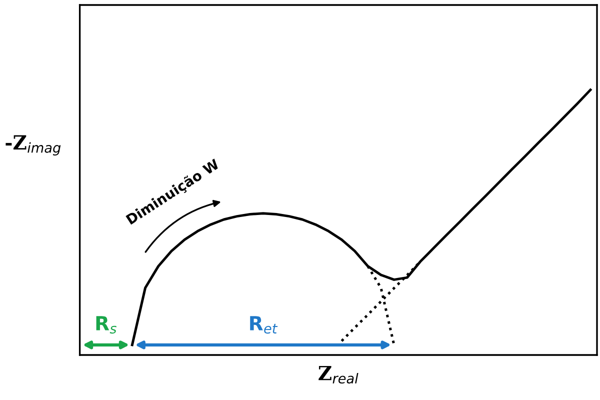  I want to click on y-axis-title: -Z$_{imag}$, so click(33, 145).